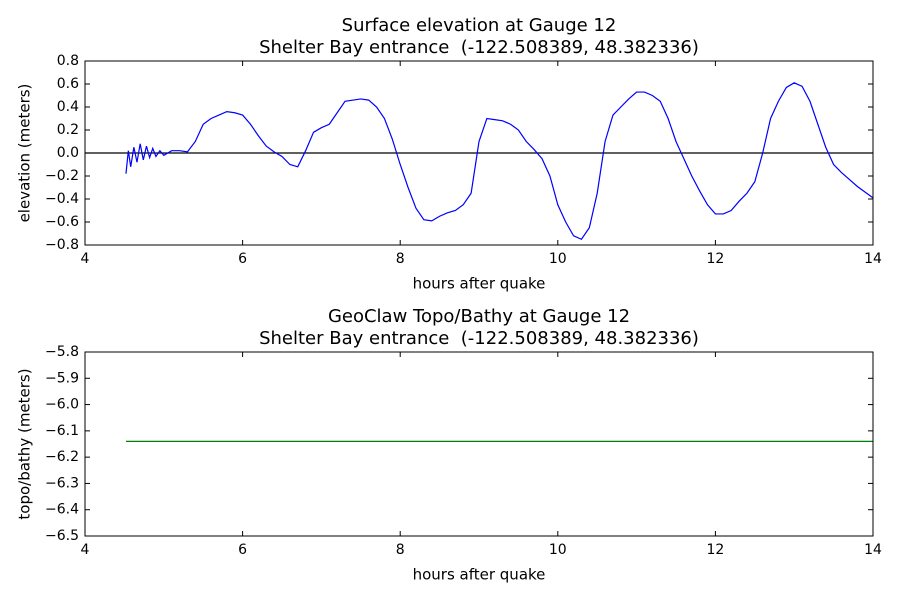 This screenshot has height=600, width=900. What do you see at coordinates (68, 130) in the screenshot?
I see `y-tick-label: 0.2` at bounding box center [68, 130].